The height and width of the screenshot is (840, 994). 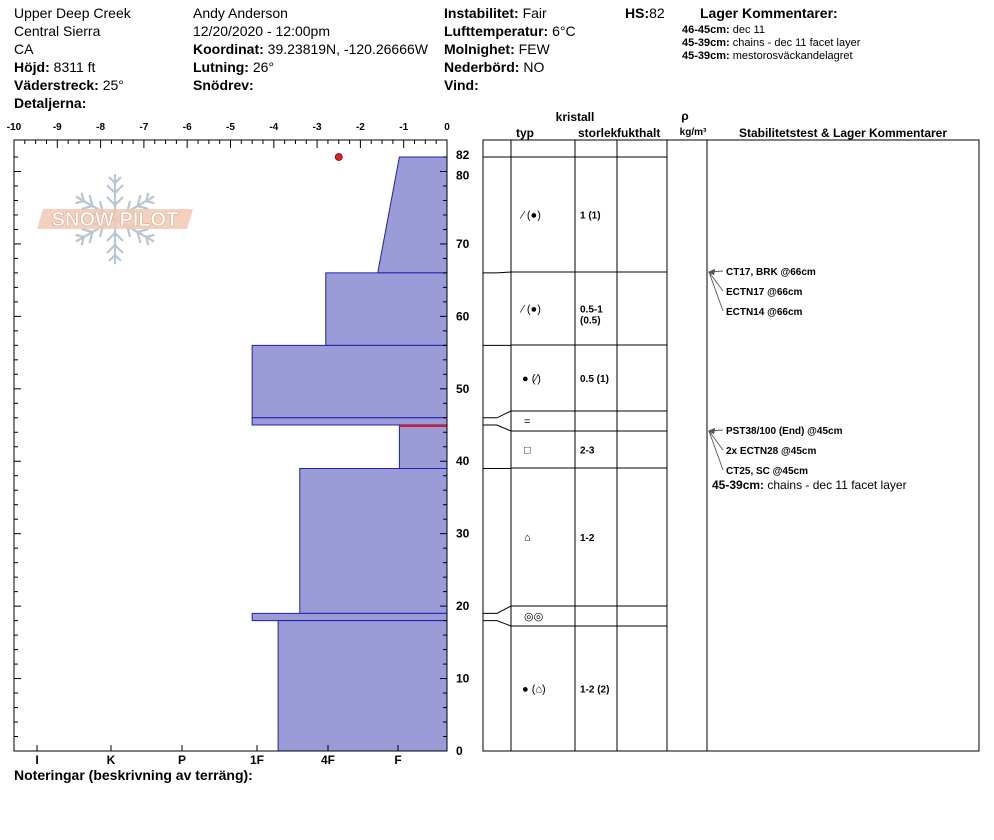 I want to click on grain-type-2: ⁄ (●), so click(x=530, y=310).